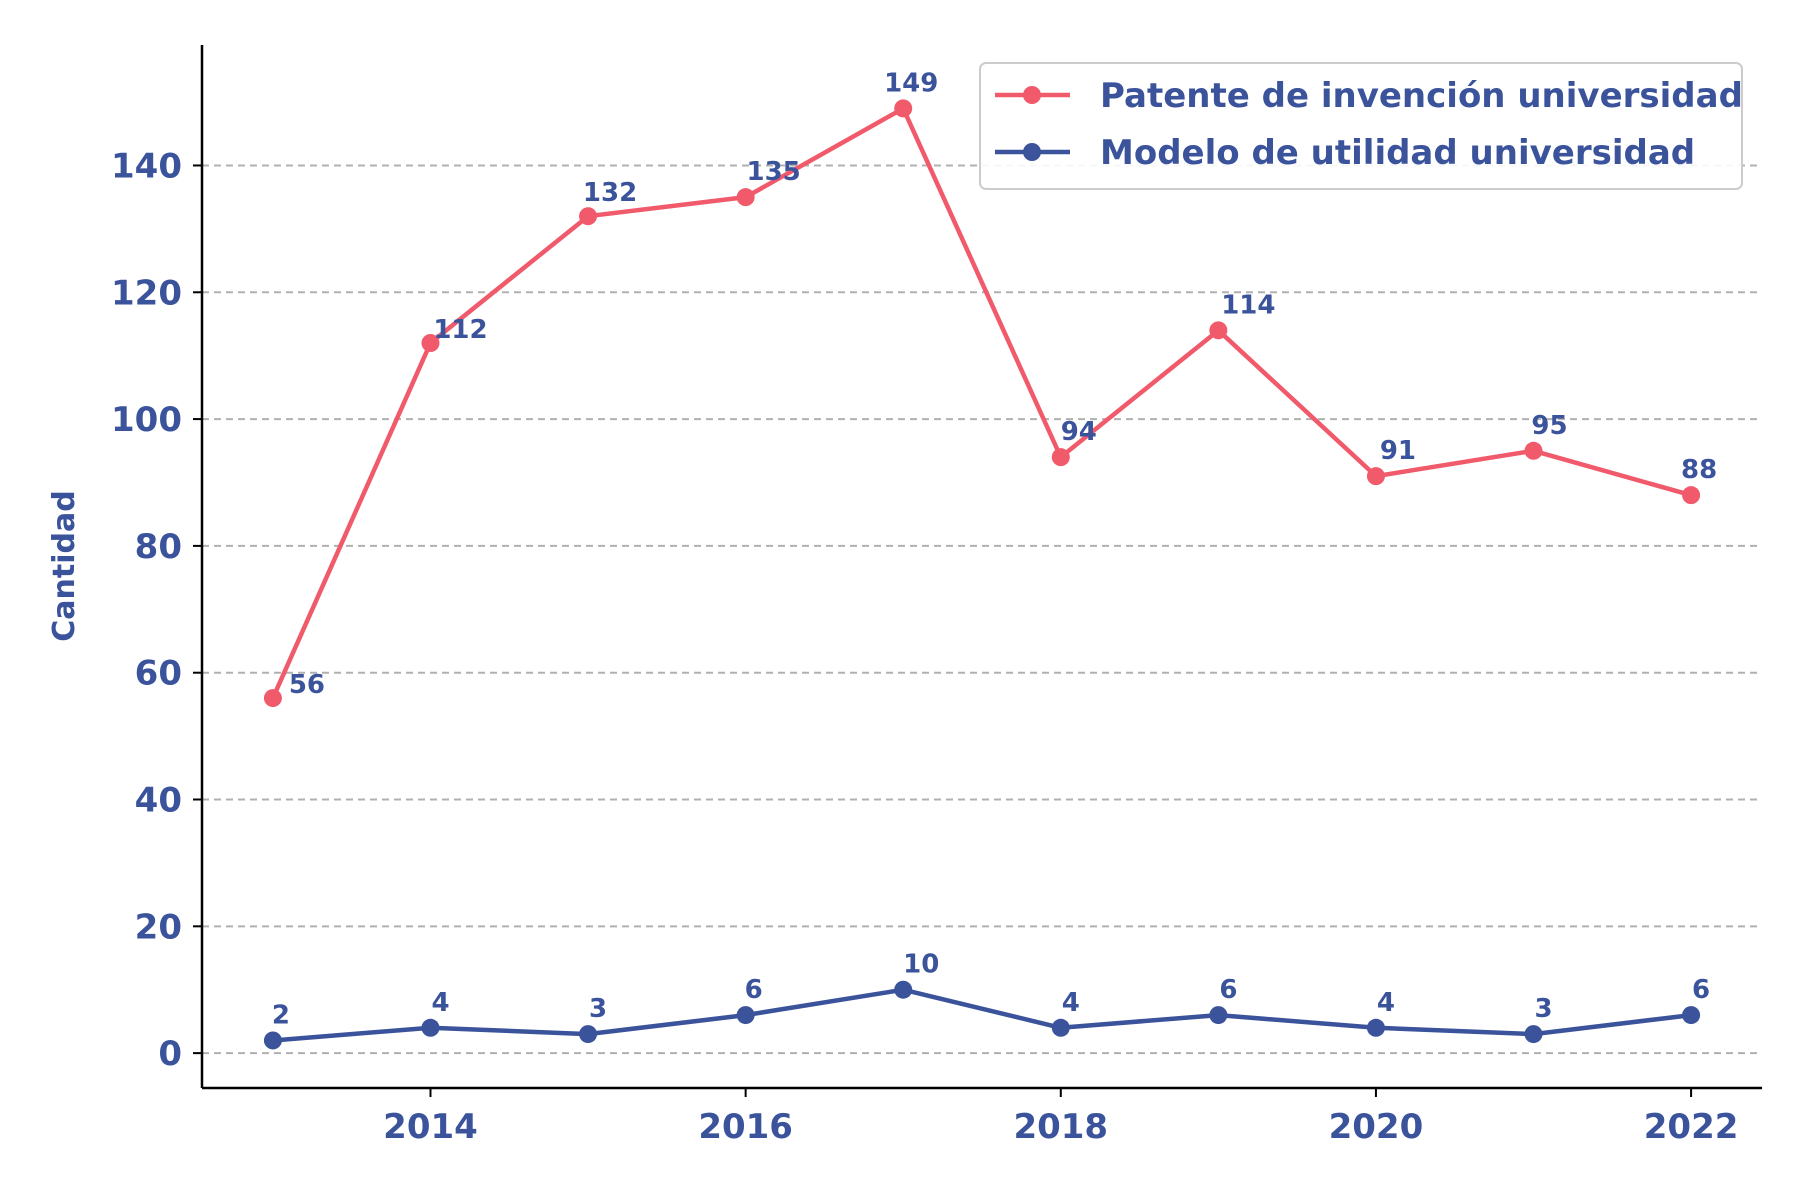 The height and width of the screenshot is (1200, 1800). I want to click on data-label: 132, so click(610, 193).